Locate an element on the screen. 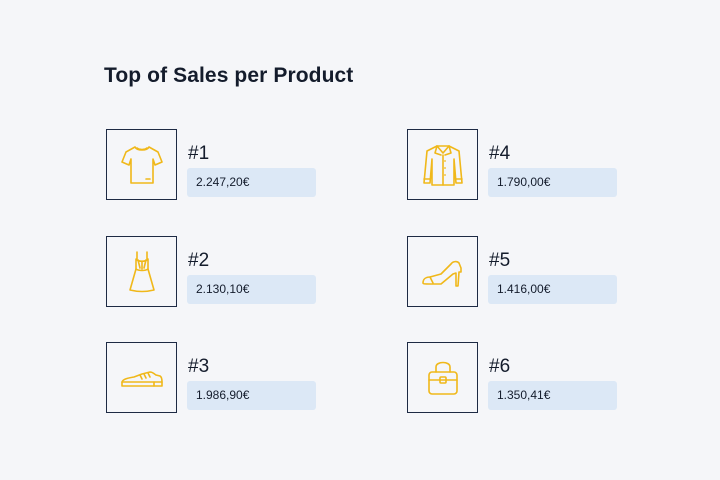 The width and height of the screenshot is (720, 480). rank-label: #5 is located at coordinates (500, 260).